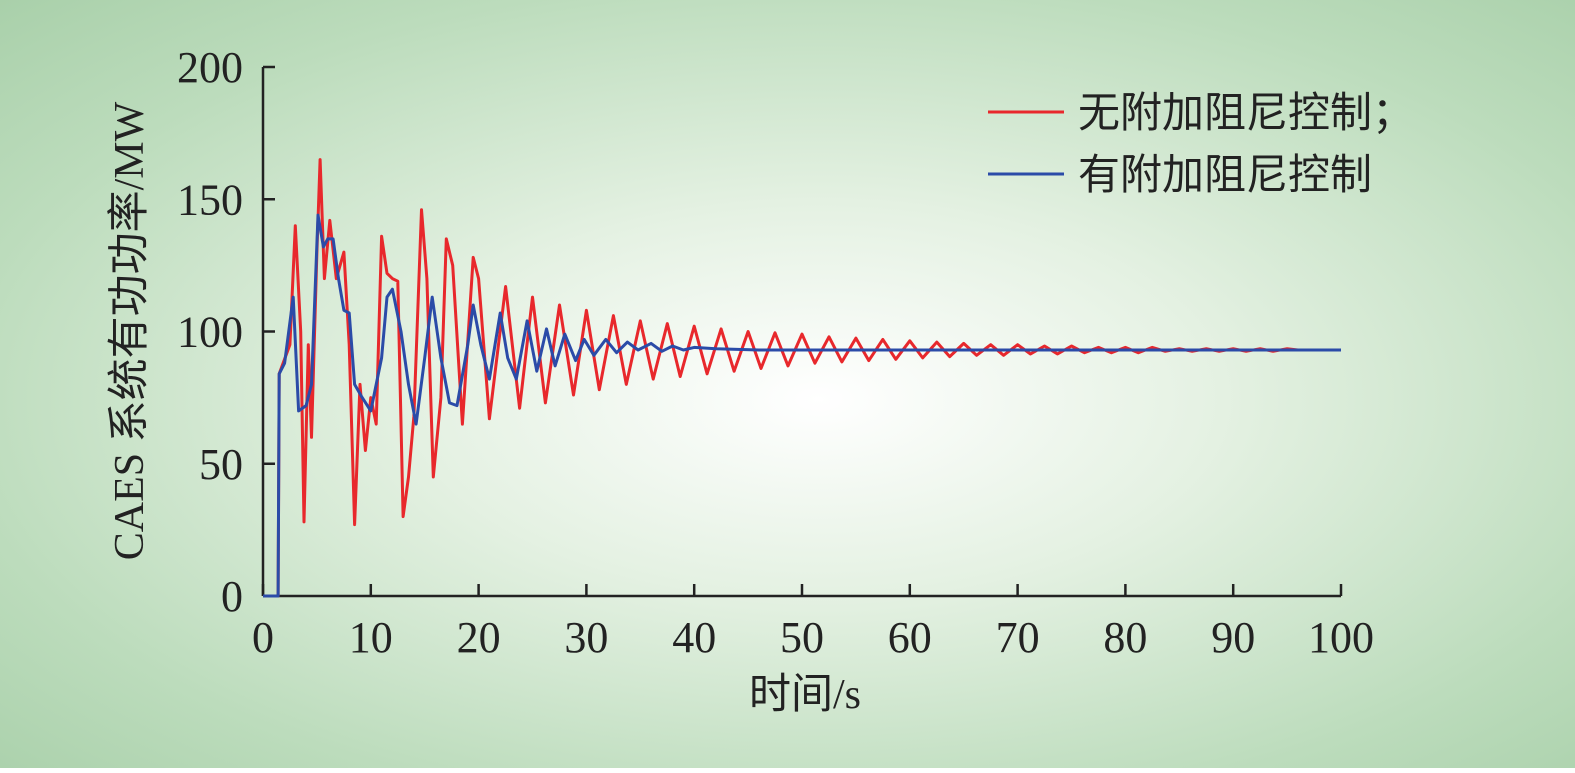 The height and width of the screenshot is (773, 1575). I want to click on y-axis-label: CAES 系统有功功率/MW, so click(129, 330).